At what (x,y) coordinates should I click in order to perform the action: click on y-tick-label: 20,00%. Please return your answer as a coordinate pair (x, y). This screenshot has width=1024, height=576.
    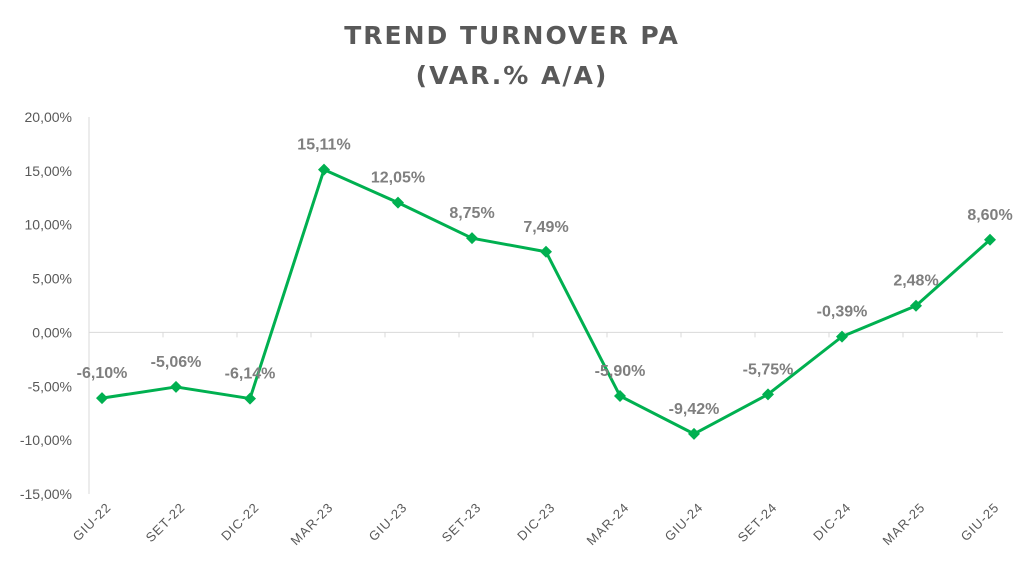
    Looking at the image, I should click on (48, 117).